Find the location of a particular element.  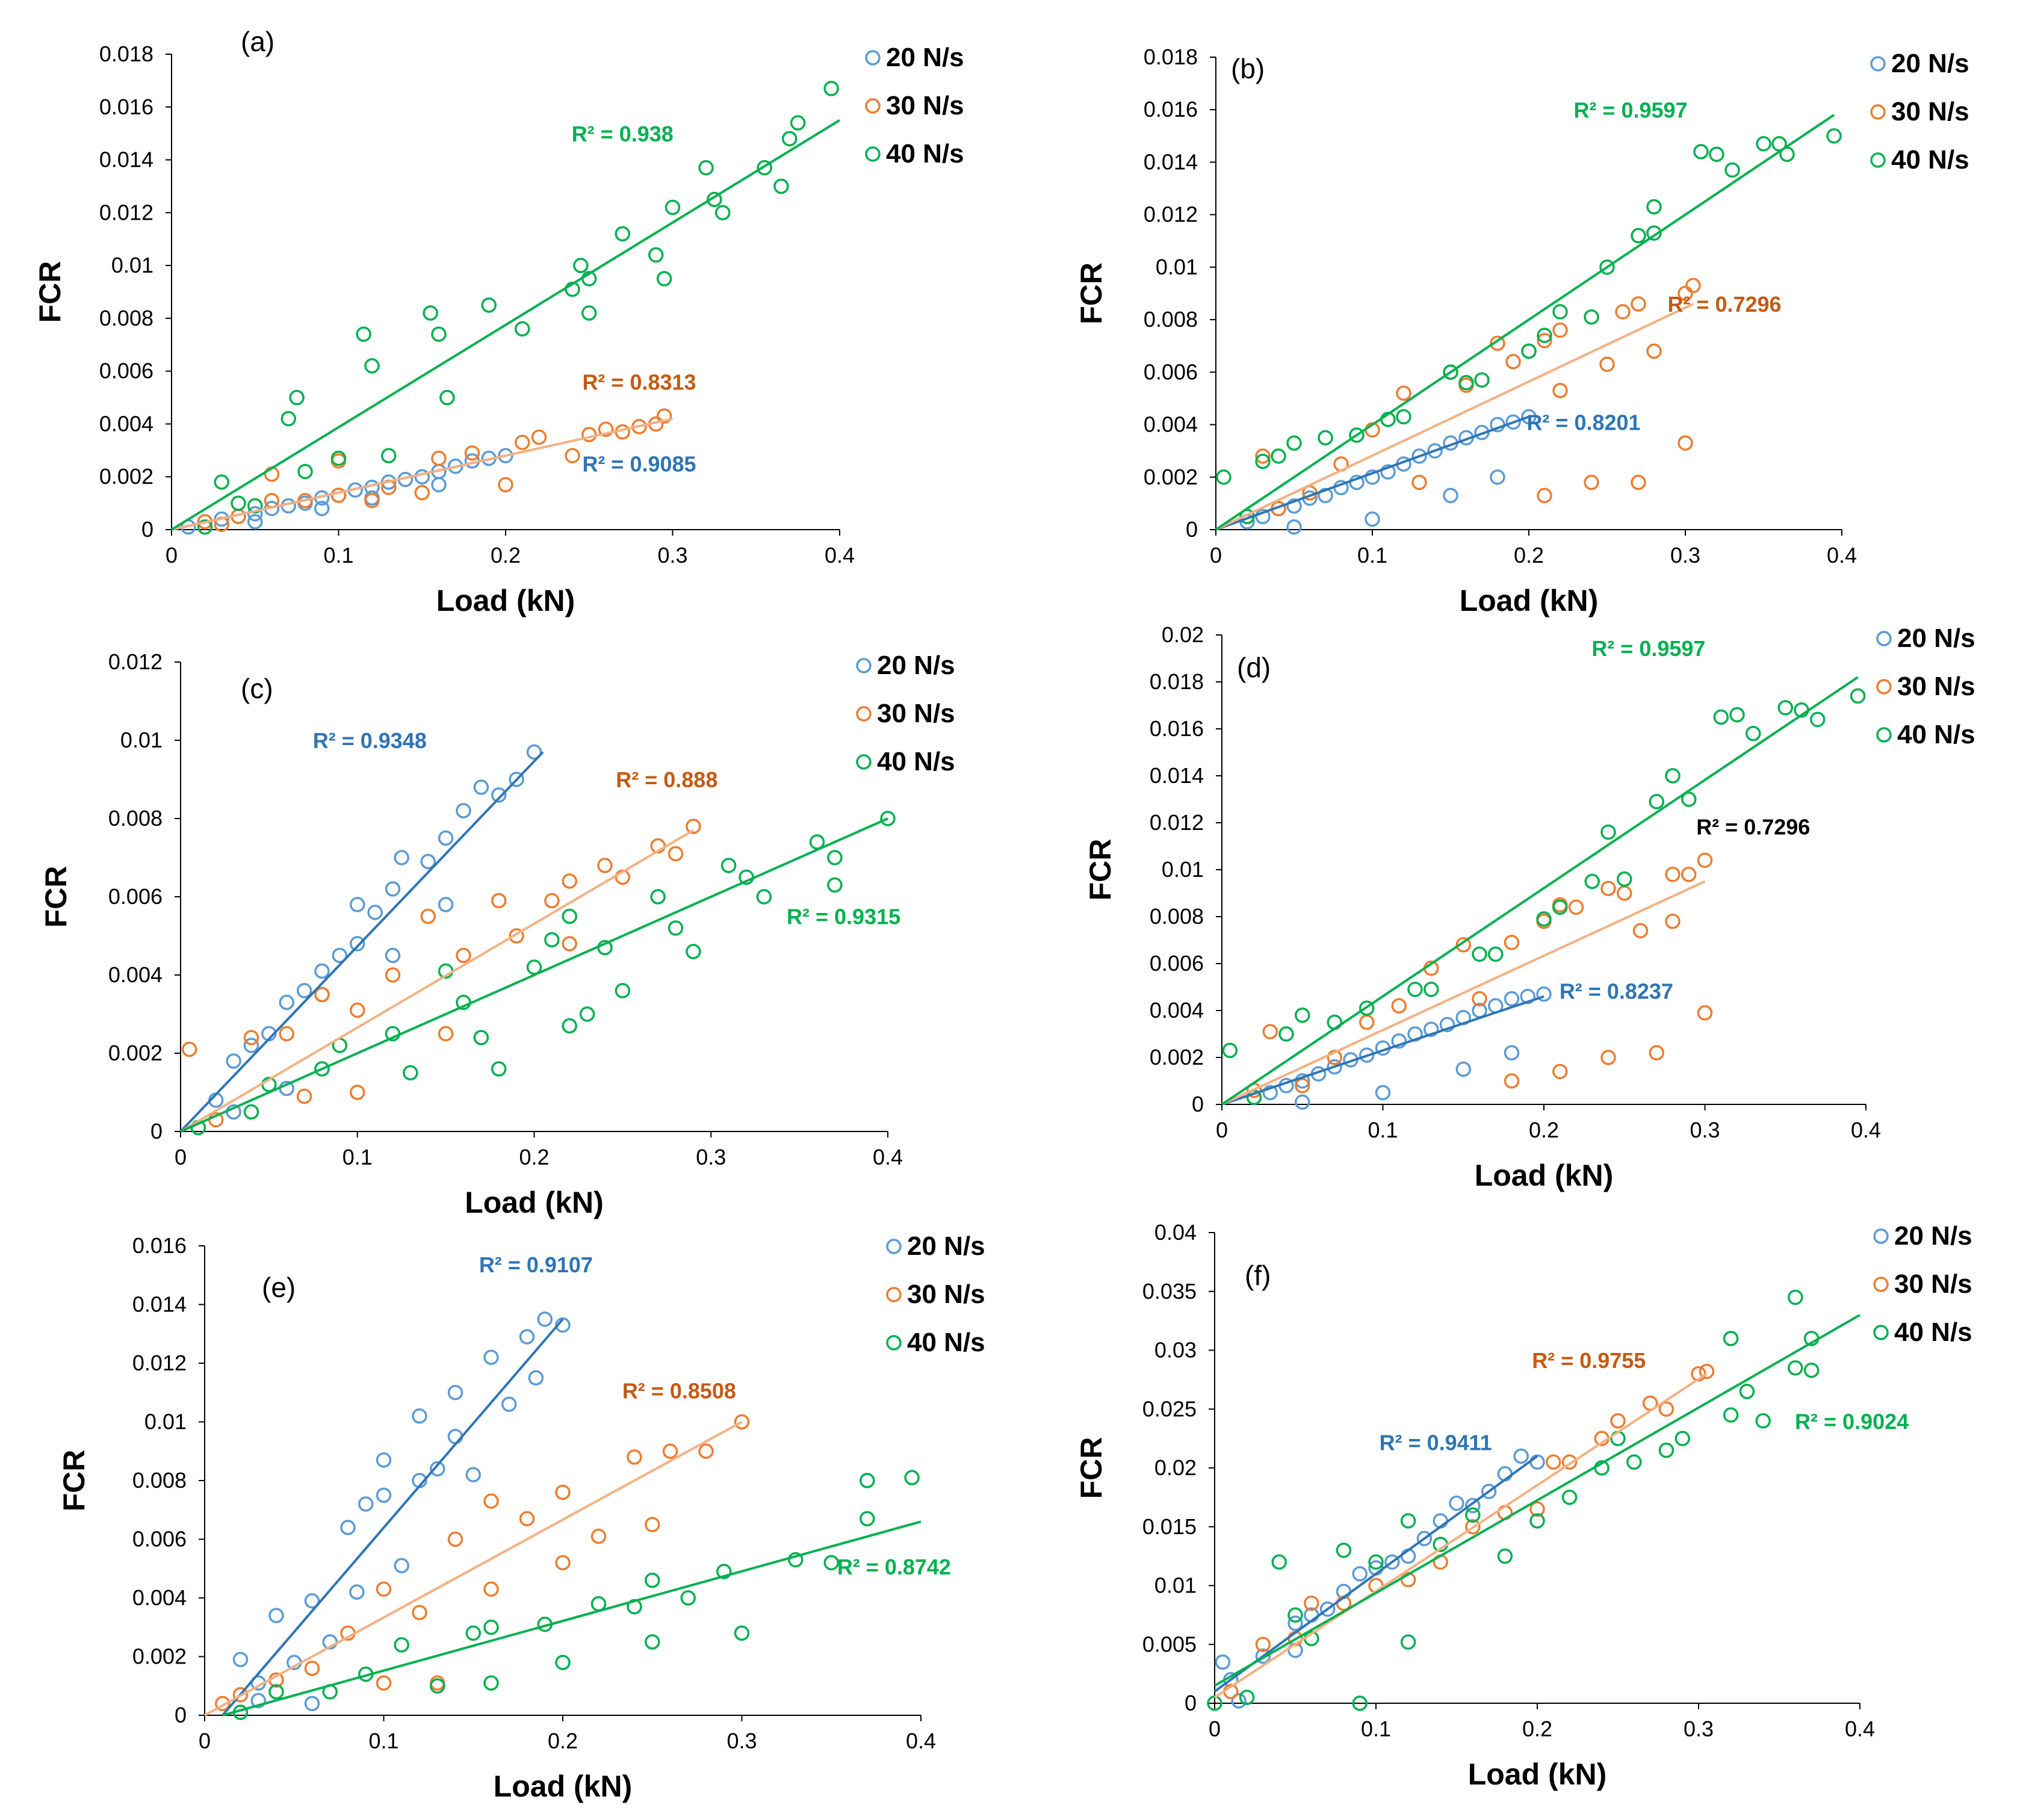

y-tick-label: 0.02 is located at coordinates (1175, 1467).